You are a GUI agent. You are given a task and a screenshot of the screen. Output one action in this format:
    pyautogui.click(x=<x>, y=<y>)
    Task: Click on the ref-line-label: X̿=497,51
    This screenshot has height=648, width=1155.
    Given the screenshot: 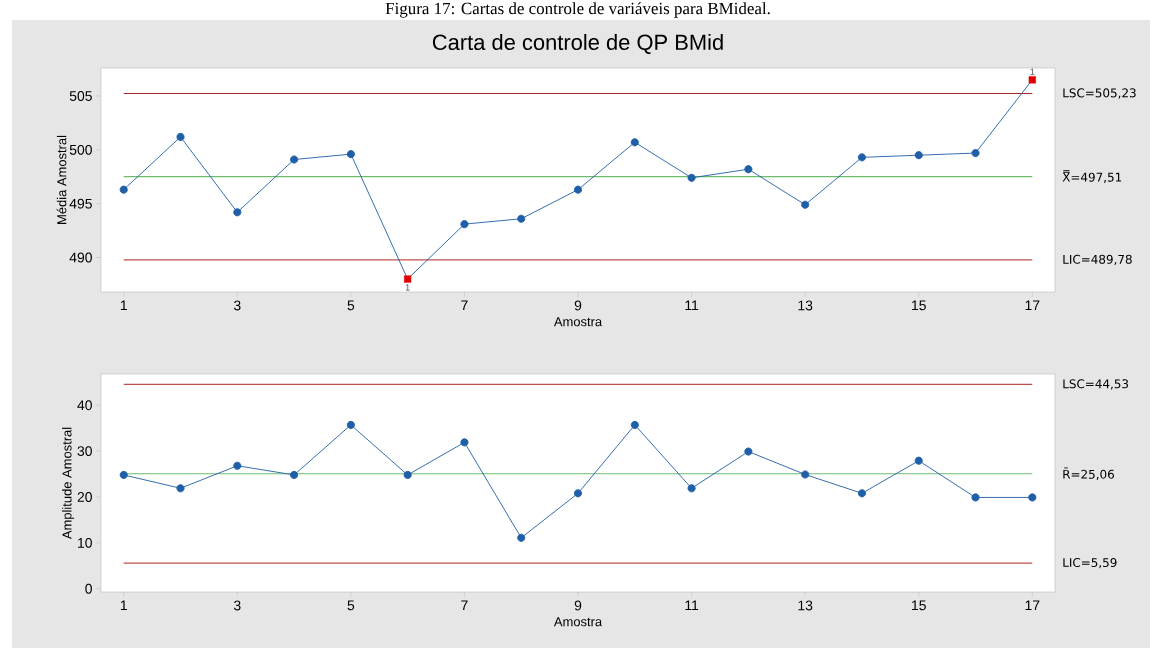 What is the action you would take?
    pyautogui.click(x=1092, y=176)
    